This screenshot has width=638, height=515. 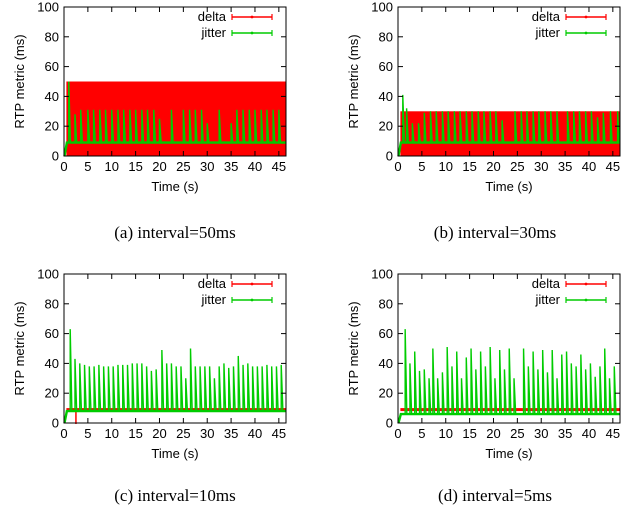 I want to click on x-tick-label: 5, so click(x=421, y=166).